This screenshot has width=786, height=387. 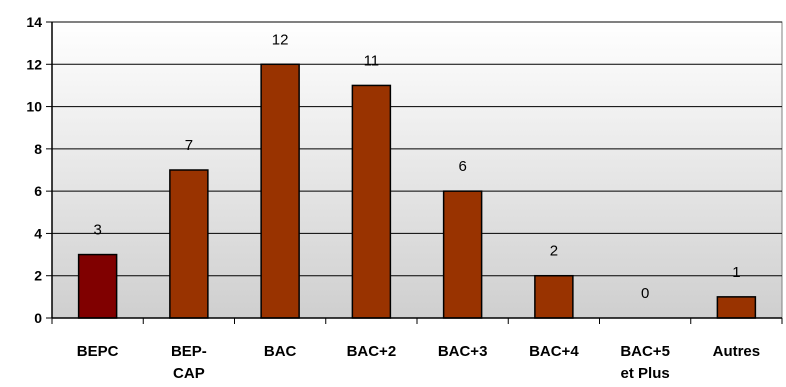 I want to click on y-tick-label: 8, so click(x=38, y=149).